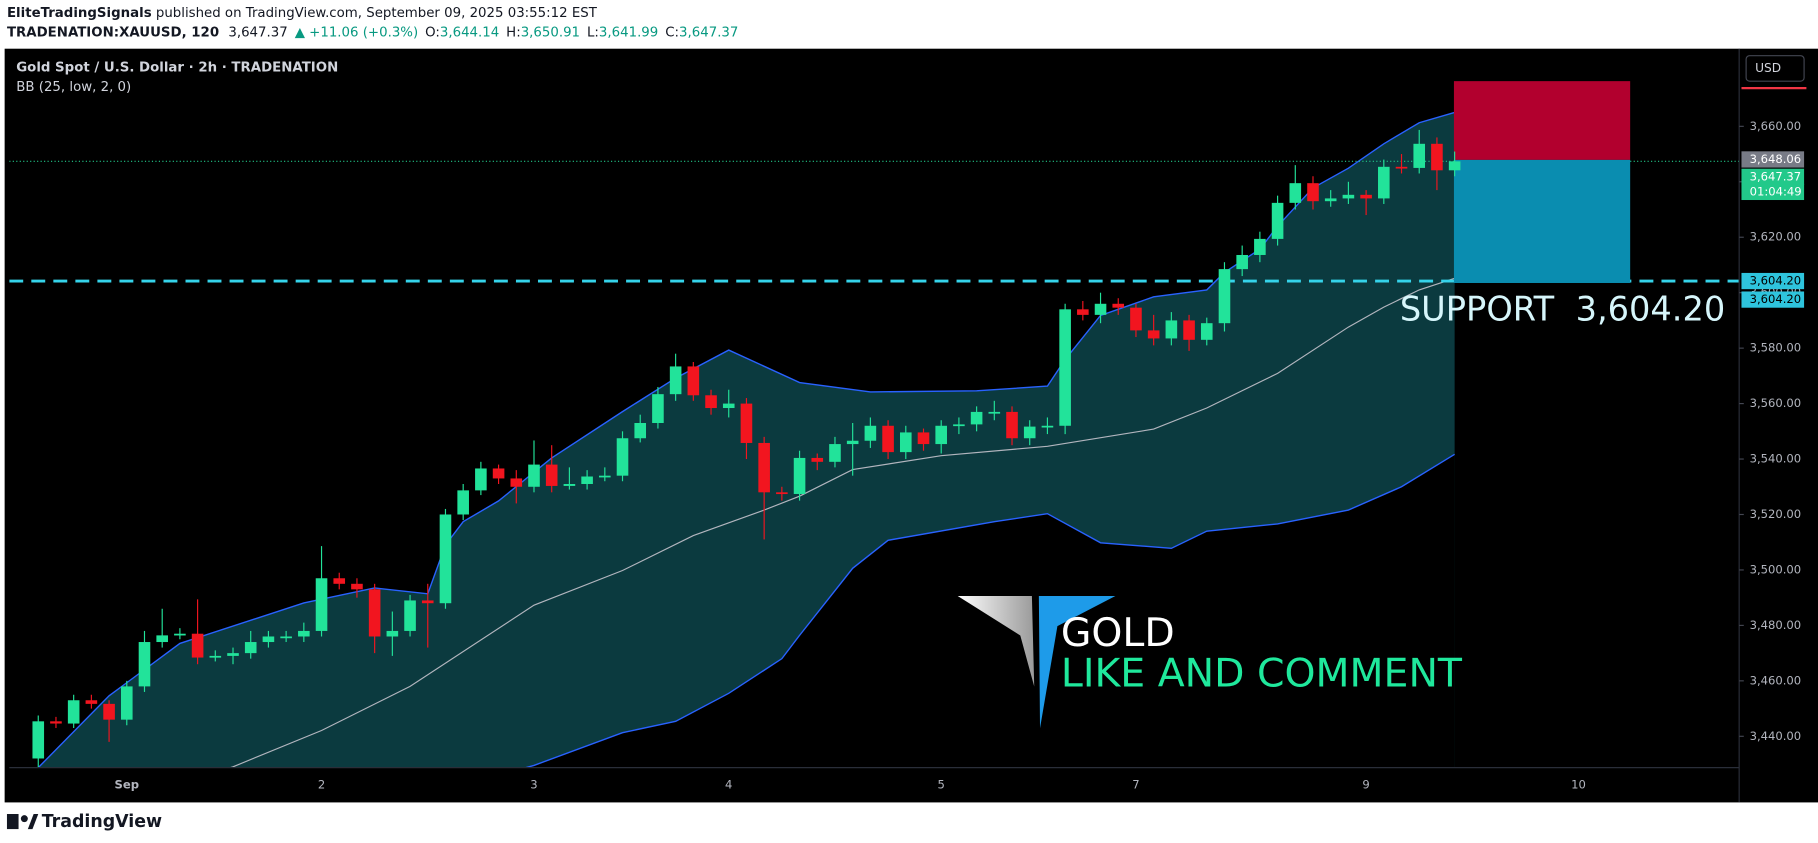  I want to click on countdown-bg, so click(1773, 192).